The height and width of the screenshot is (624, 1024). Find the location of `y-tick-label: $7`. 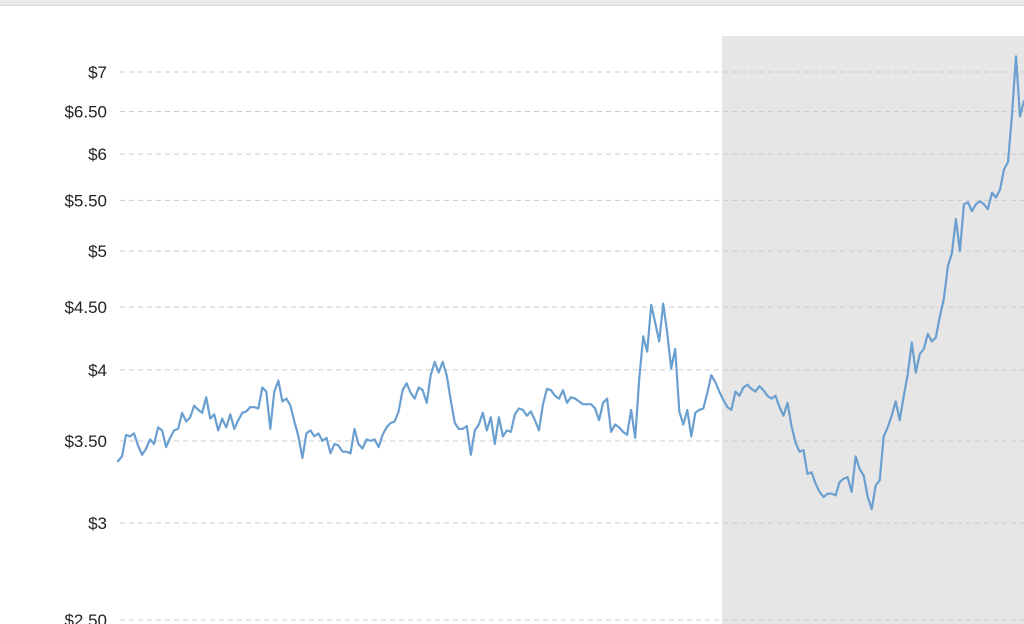

y-tick-label: $7 is located at coordinates (97, 72).